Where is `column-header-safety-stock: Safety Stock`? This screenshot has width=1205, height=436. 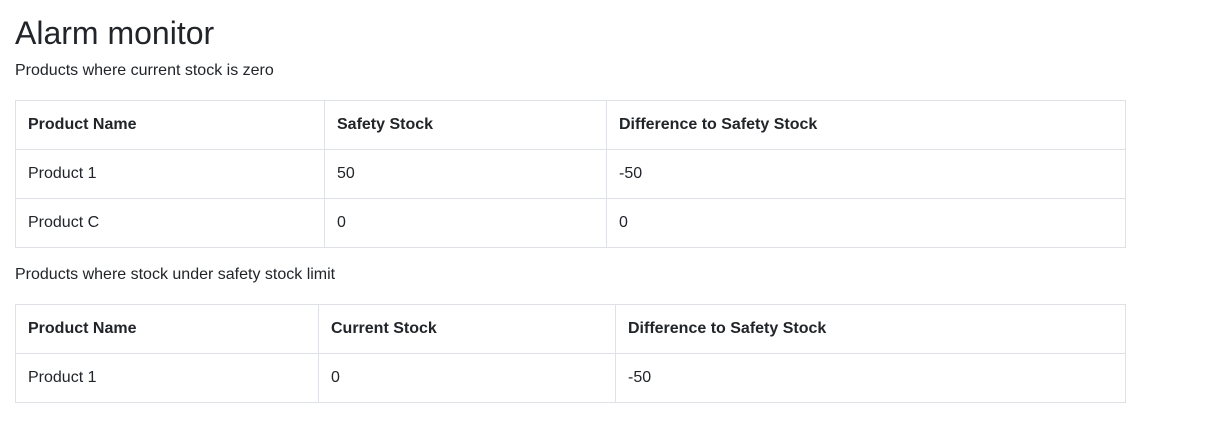 column-header-safety-stock: Safety Stock is located at coordinates (465, 125).